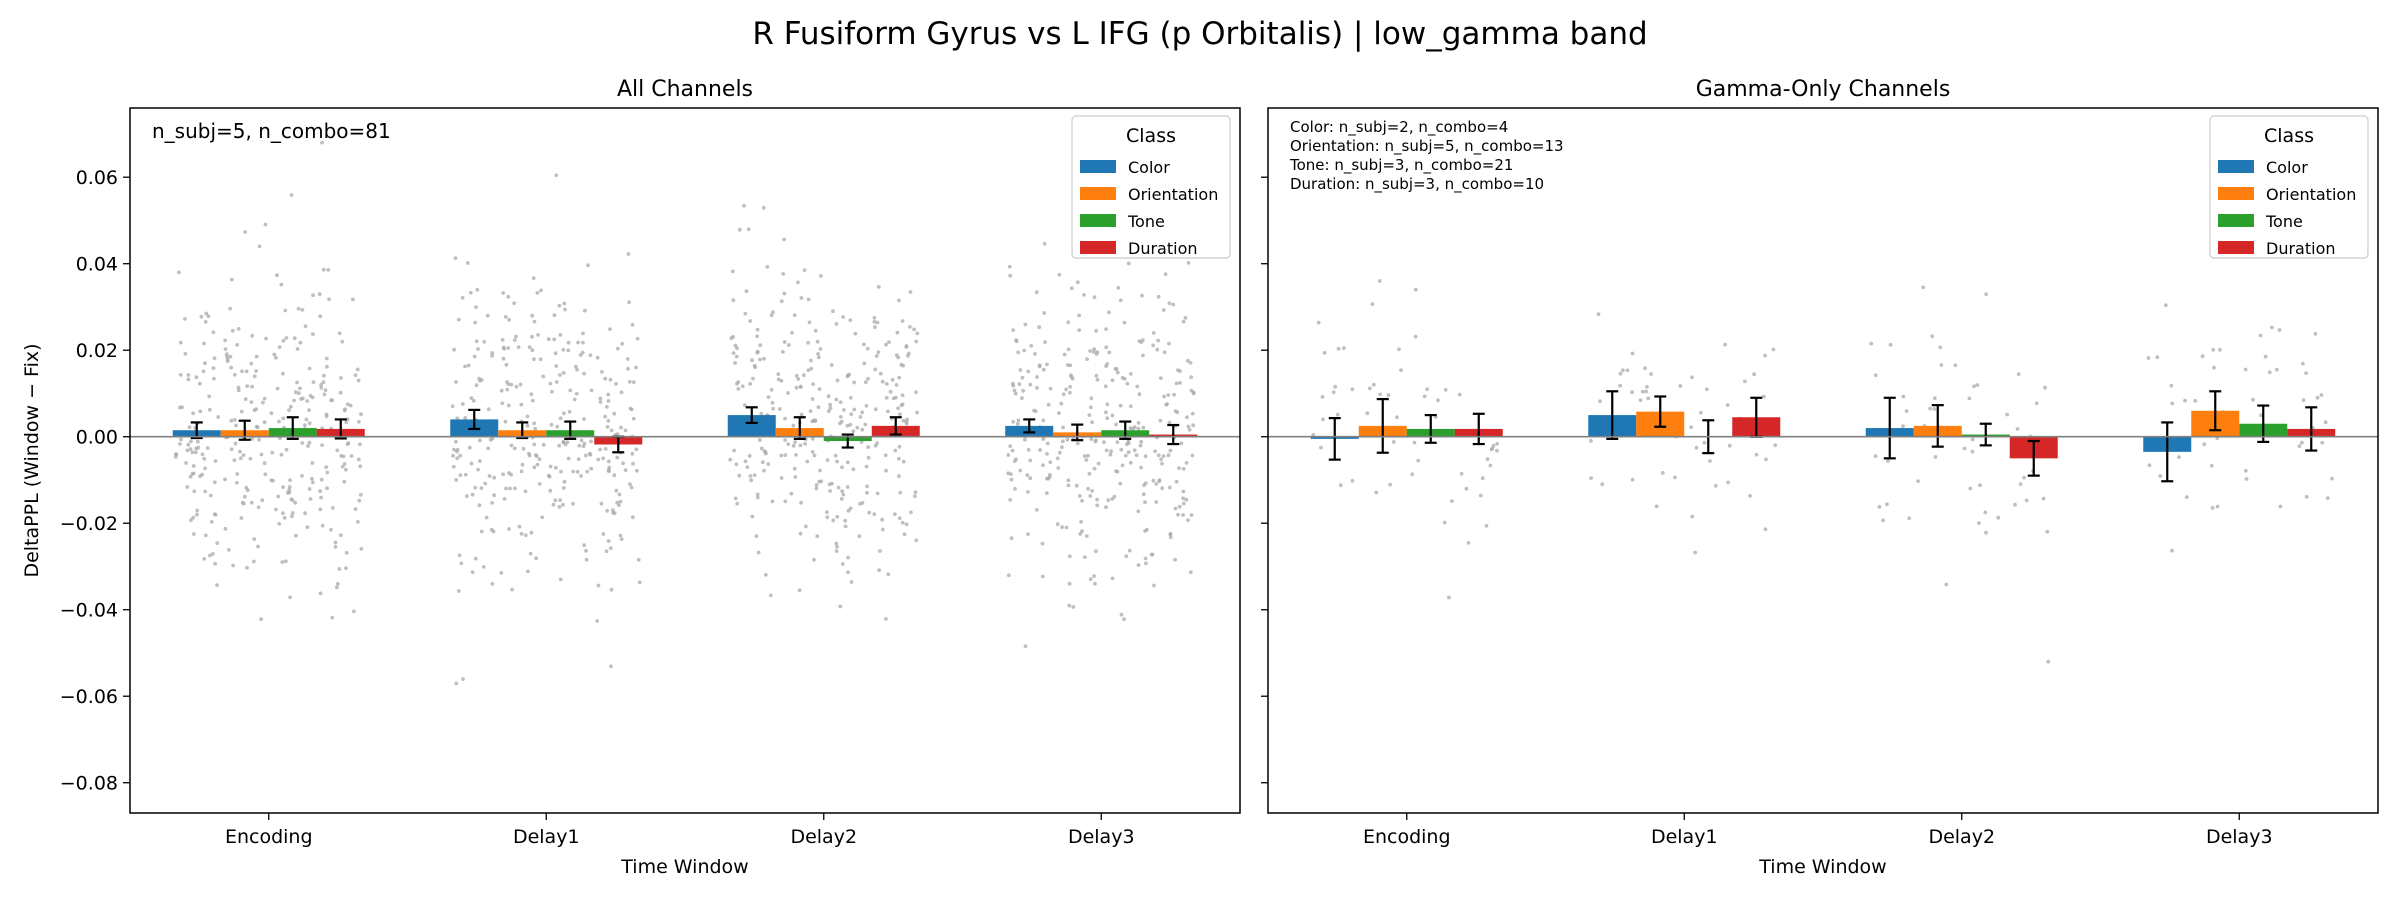  Describe the element at coordinates (1985, 434) in the screenshot. I see `error-bar-tone-delay2` at that location.